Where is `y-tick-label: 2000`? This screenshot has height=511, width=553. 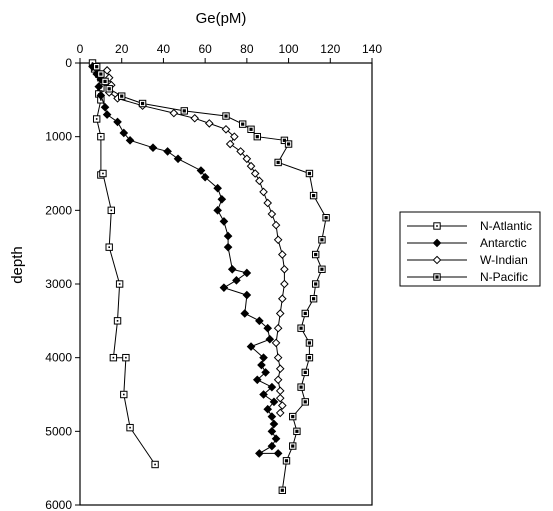 y-tick-label: 2000 is located at coordinates (58, 210).